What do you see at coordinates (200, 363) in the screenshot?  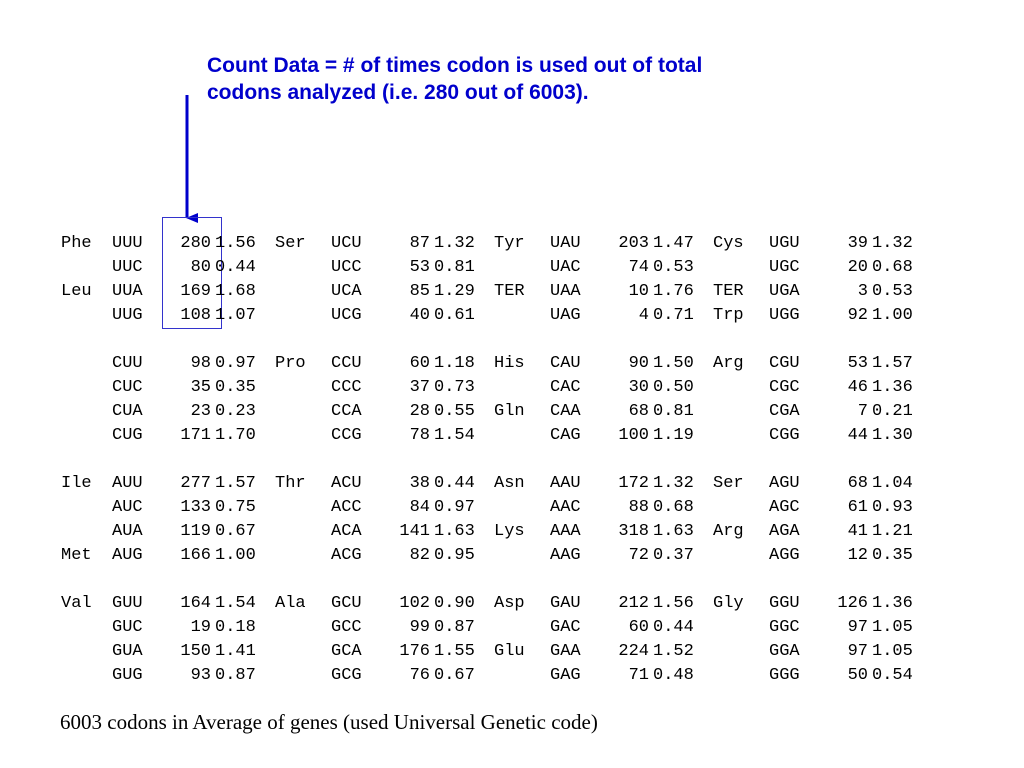 I see `count-cell: 98` at bounding box center [200, 363].